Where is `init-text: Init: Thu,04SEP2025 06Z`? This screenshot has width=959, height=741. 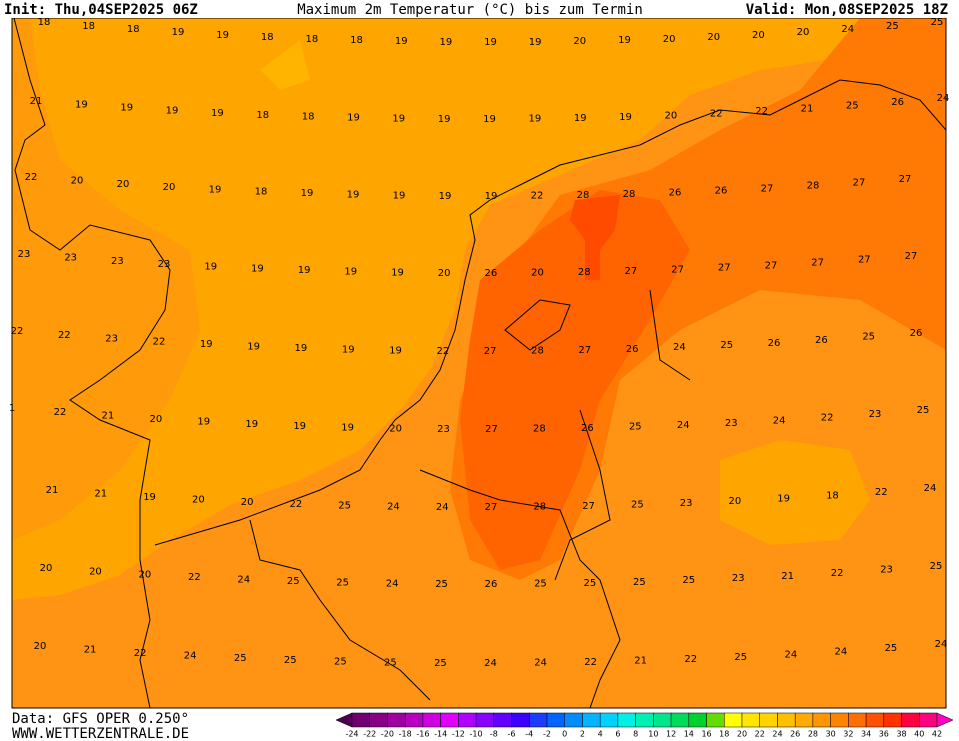 init-text: Init: Thu,04SEP2025 06Z is located at coordinates (101, 10).